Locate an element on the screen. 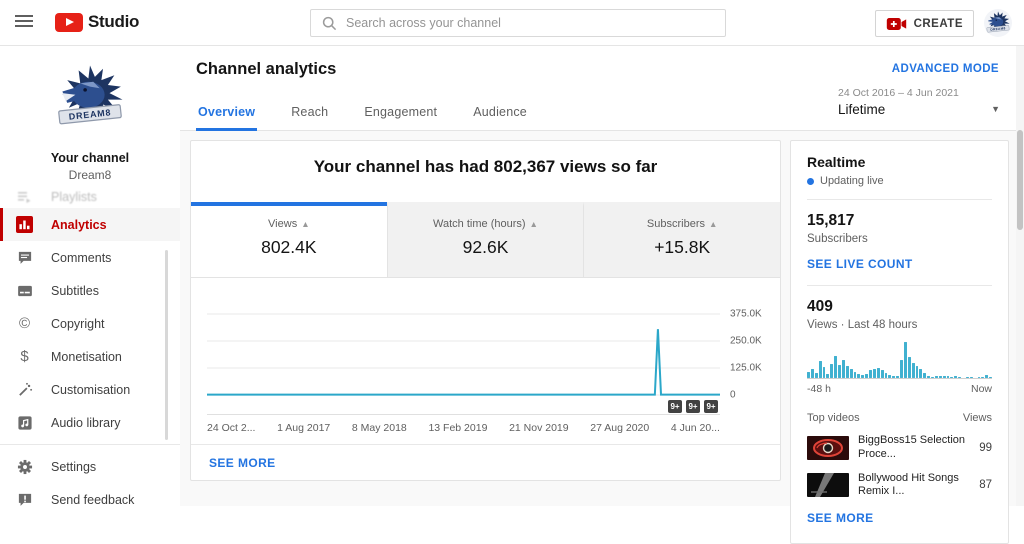  top-video-row: BiggBoss15 Selection Proce... 99 is located at coordinates (899, 448).